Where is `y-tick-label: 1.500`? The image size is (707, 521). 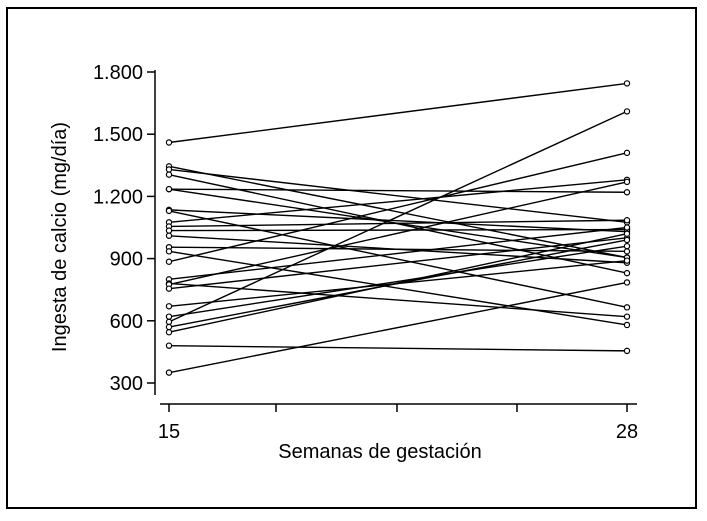
y-tick-label: 1.500 is located at coordinates (118, 135).